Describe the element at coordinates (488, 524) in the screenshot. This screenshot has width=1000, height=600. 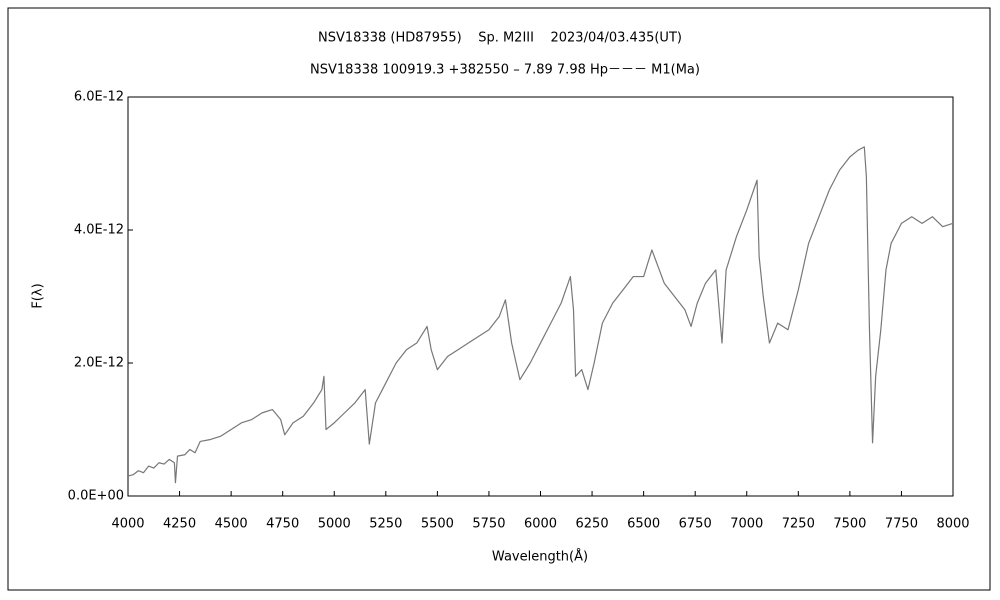
I see `x-tick-label: 5750` at that location.